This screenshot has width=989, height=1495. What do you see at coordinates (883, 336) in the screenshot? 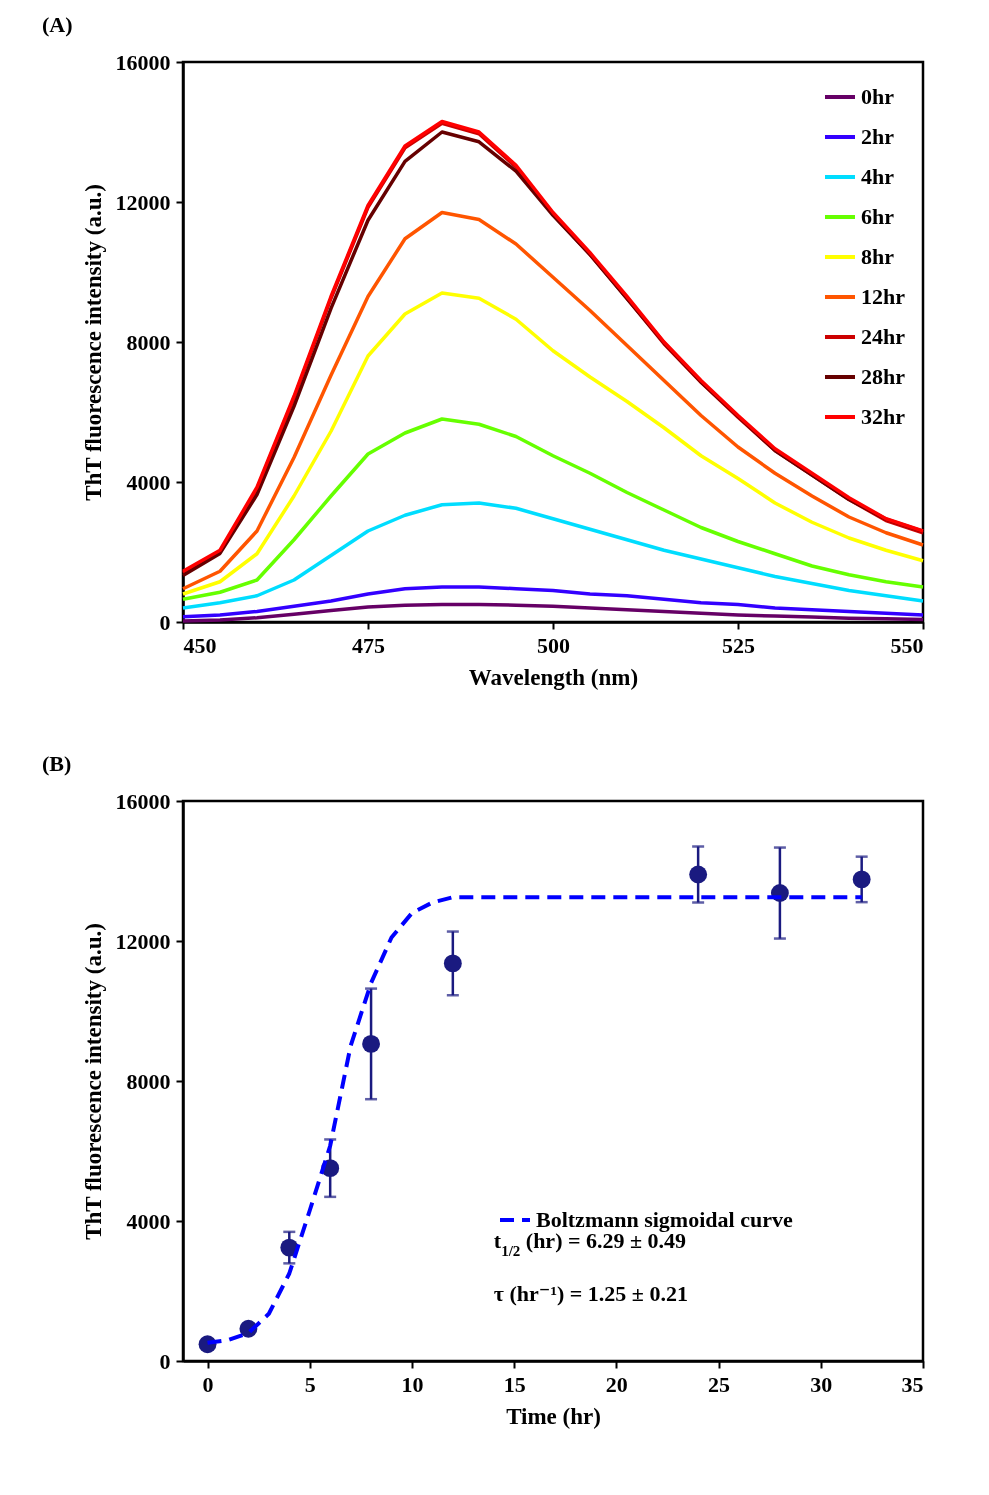
I see `legend-label: 24hr` at bounding box center [883, 336].